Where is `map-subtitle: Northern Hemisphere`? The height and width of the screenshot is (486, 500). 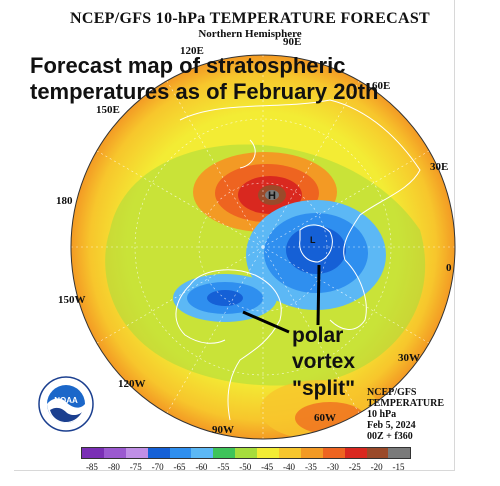
map-subtitle: Northern Hemisphere is located at coordinates (250, 34).